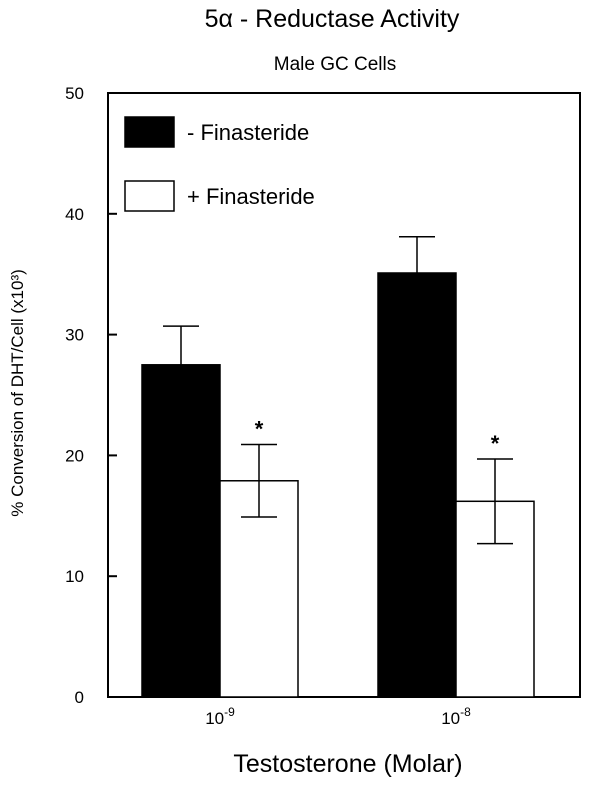 The image size is (600, 785). What do you see at coordinates (251, 196) in the screenshot?
I see `legend-label: + Finasteride` at bounding box center [251, 196].